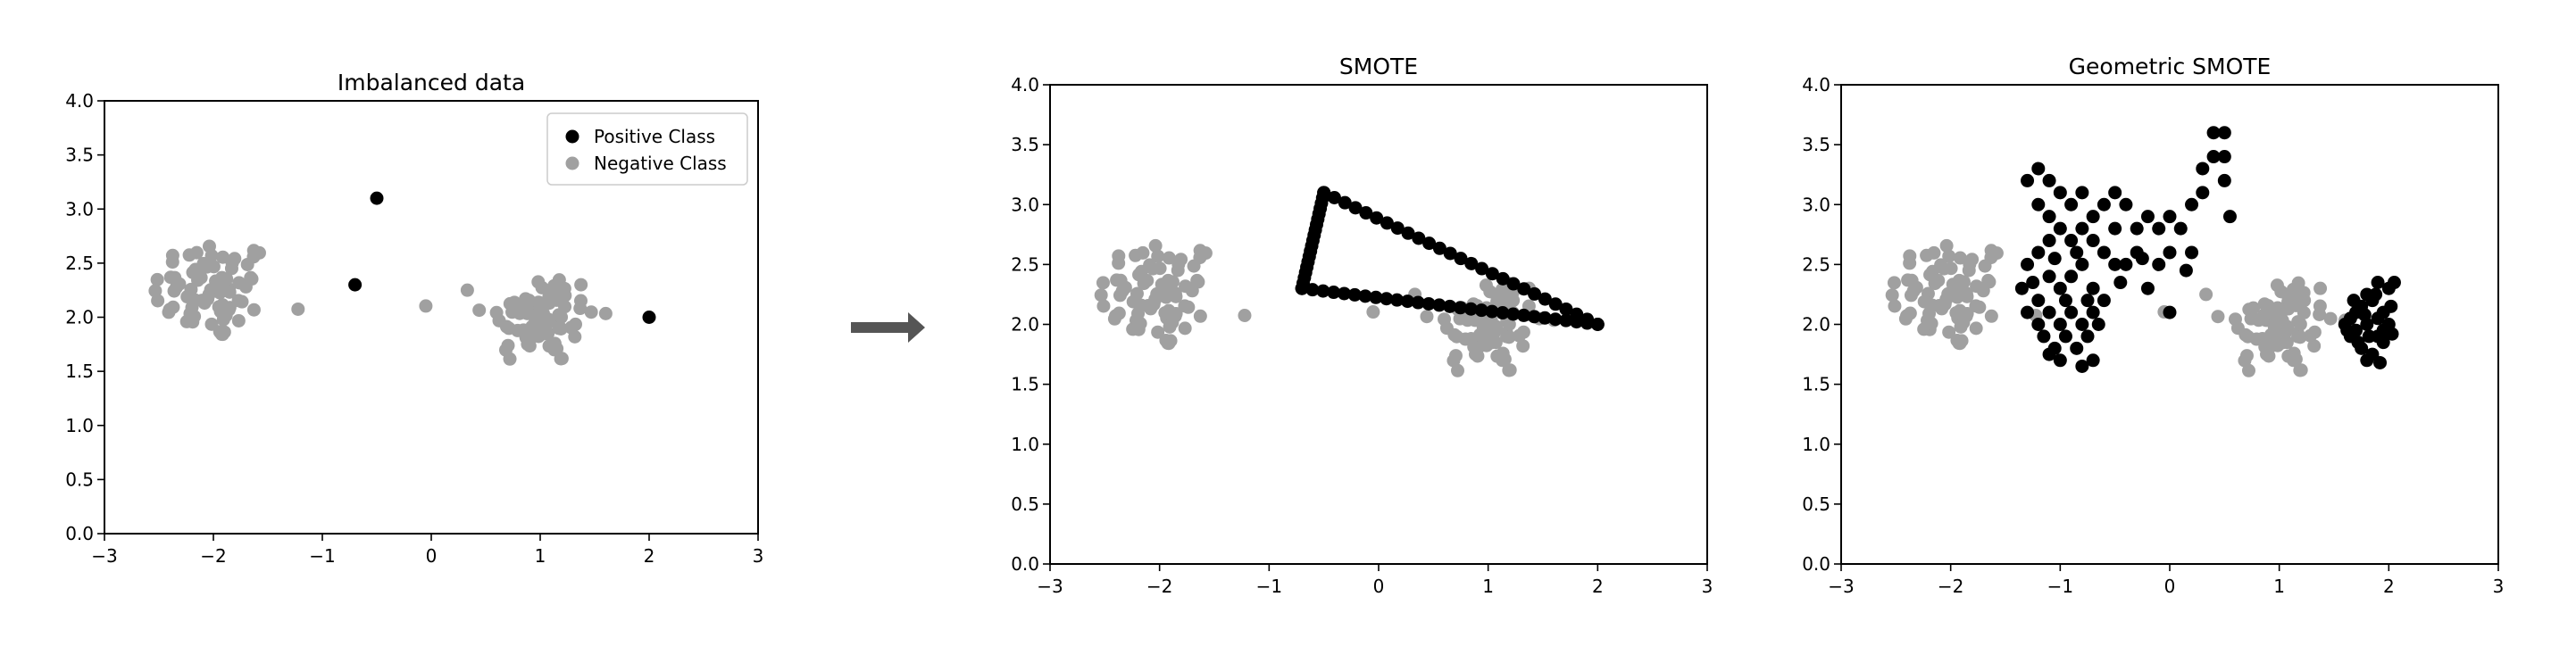  What do you see at coordinates (1816, 384) in the screenshot?
I see `y-tick-label: 1.5` at bounding box center [1816, 384].